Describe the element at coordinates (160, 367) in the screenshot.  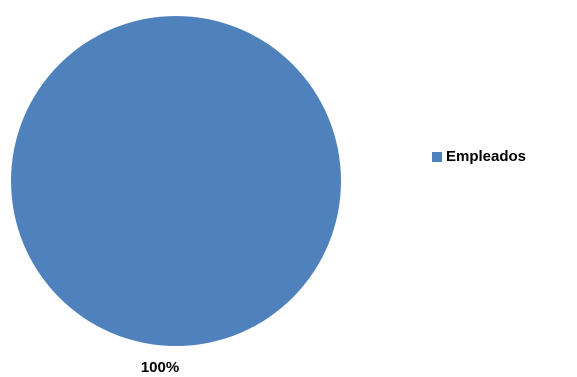
I see `data-label: 100%` at that location.